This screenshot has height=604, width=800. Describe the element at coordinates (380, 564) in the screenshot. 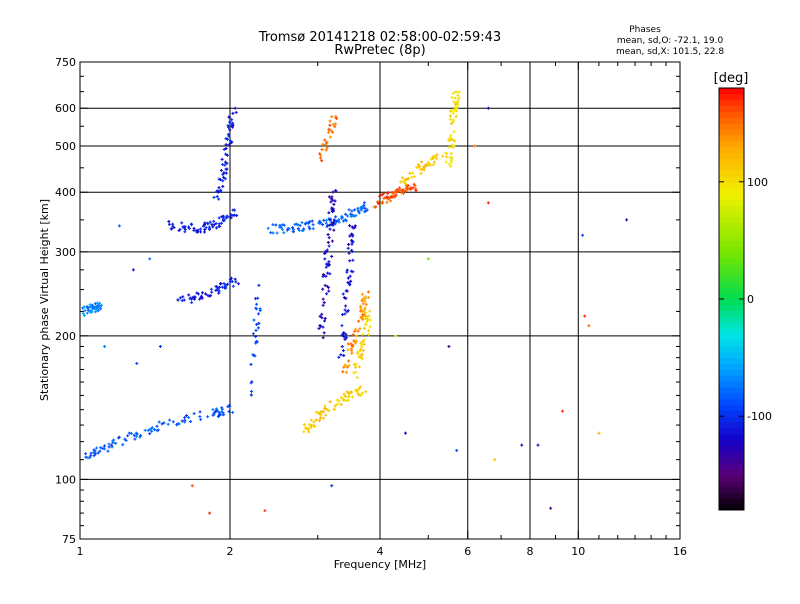

I see `x-axis-label: Frequency [MHz]` at that location.